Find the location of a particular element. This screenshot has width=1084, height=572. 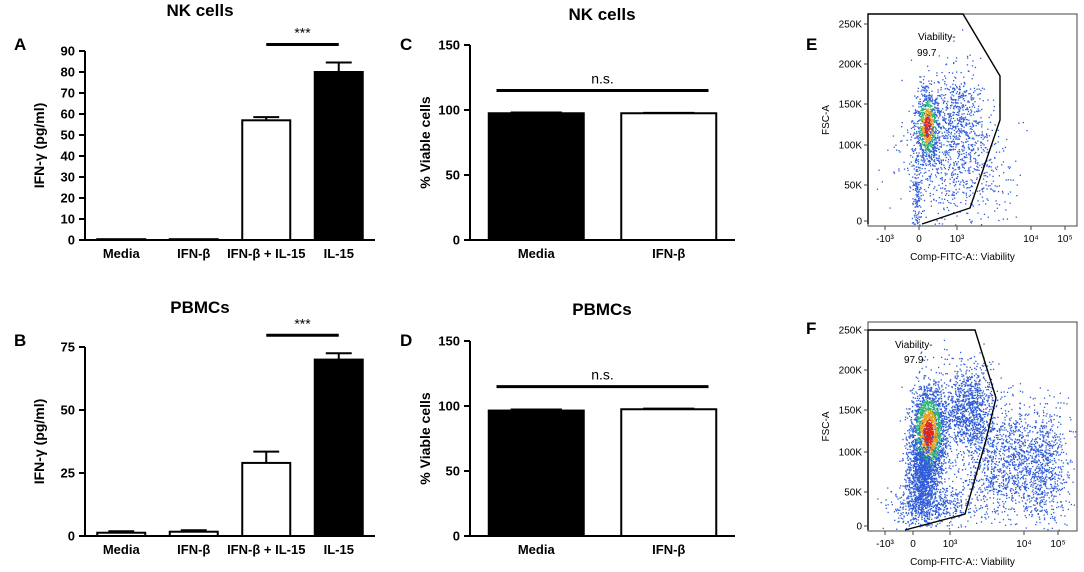

panel-letter: A is located at coordinates (20, 44).